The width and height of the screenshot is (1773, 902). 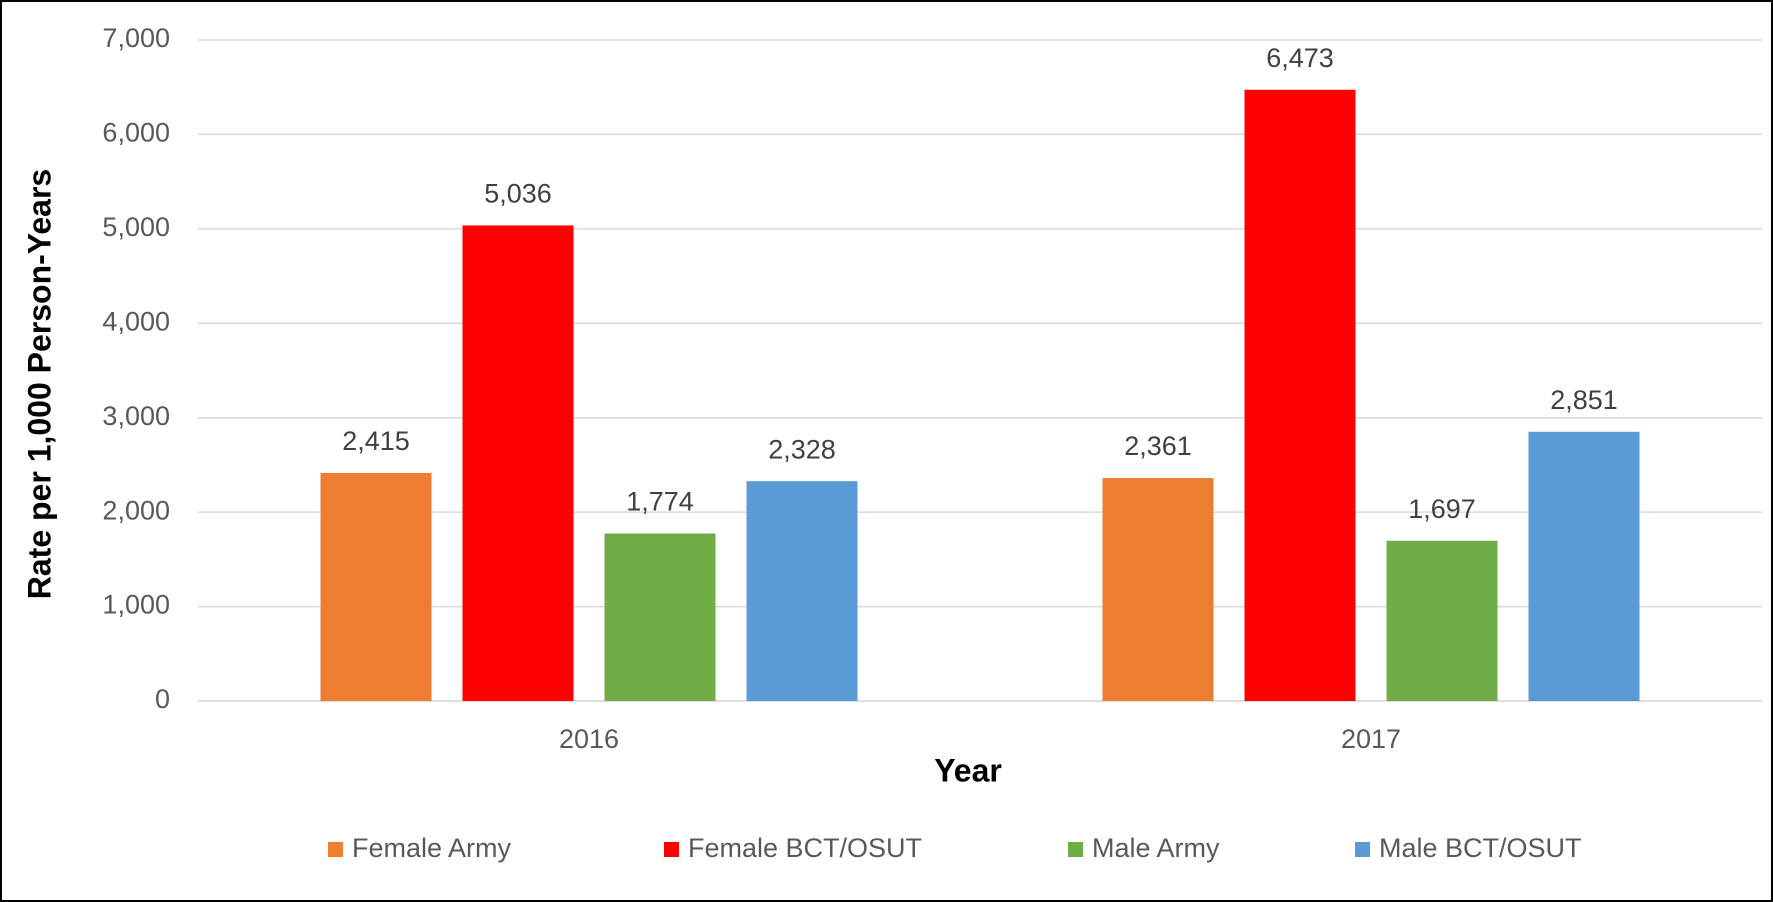 I want to click on data-label: 1,697, so click(x=1442, y=509).